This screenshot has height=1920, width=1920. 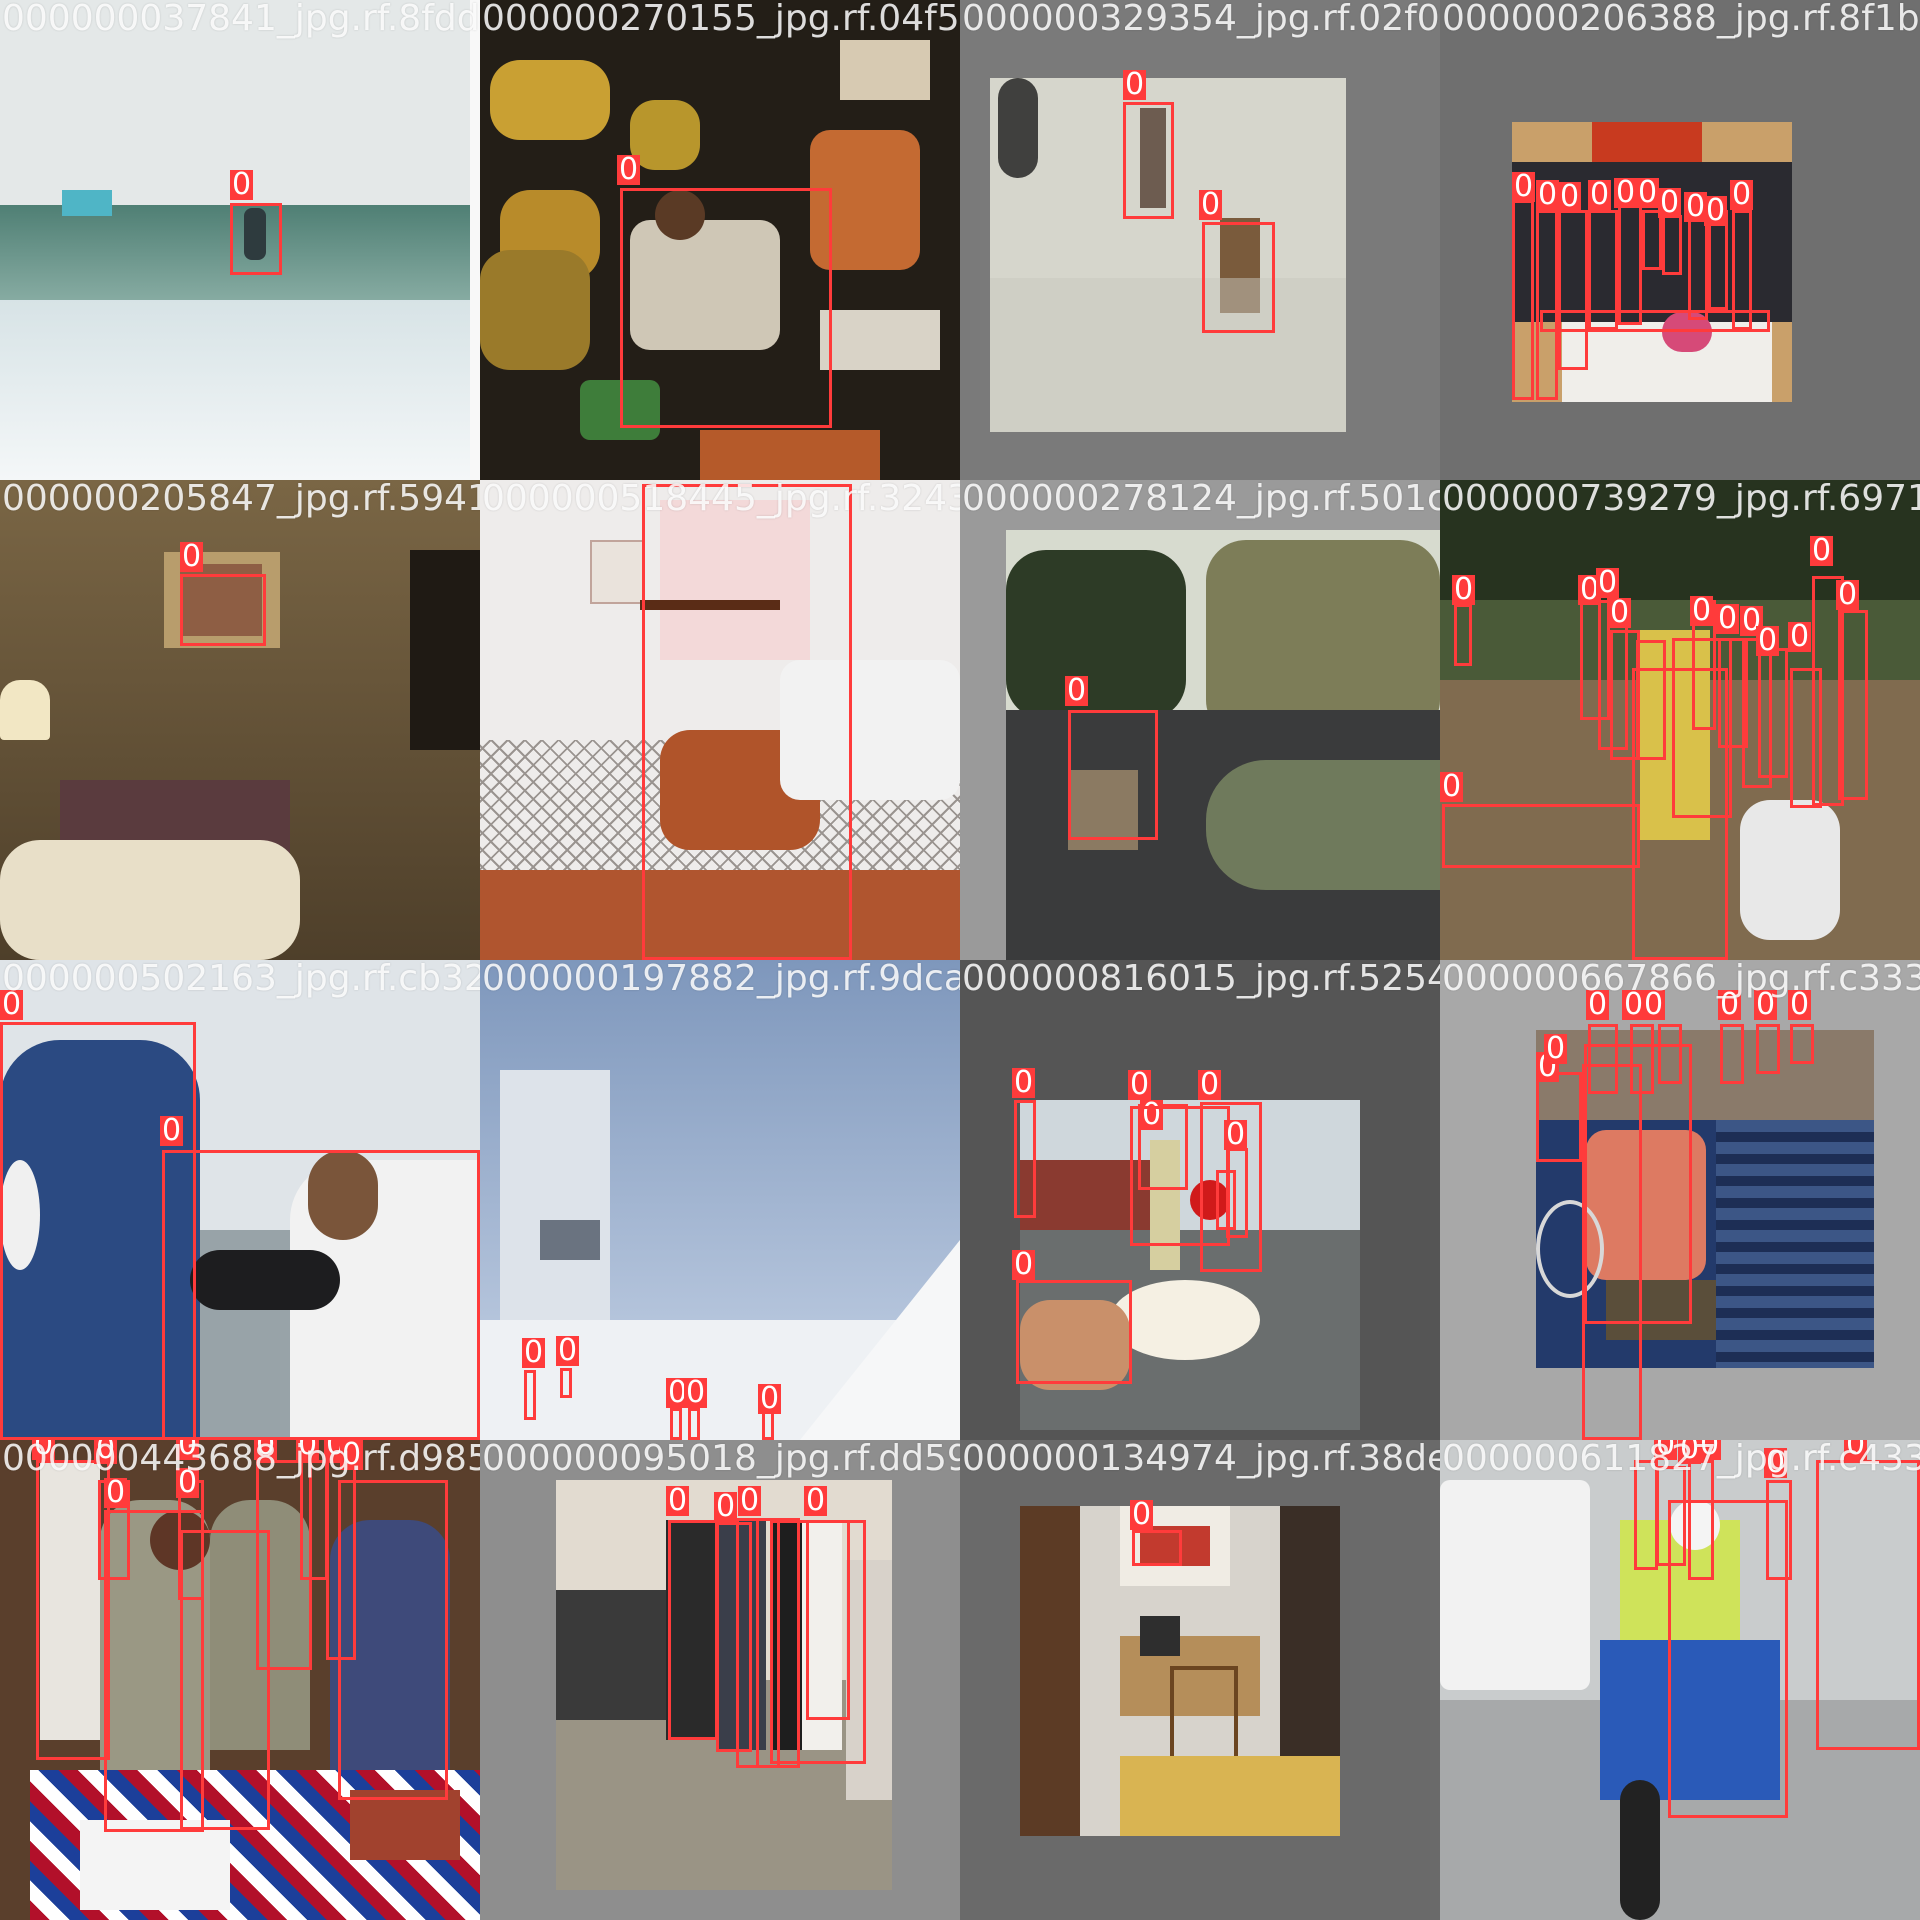 I want to click on mosaic-tile-1: 0 000000037841_jpg.rf.8fdd48, so click(x=240, y=240).